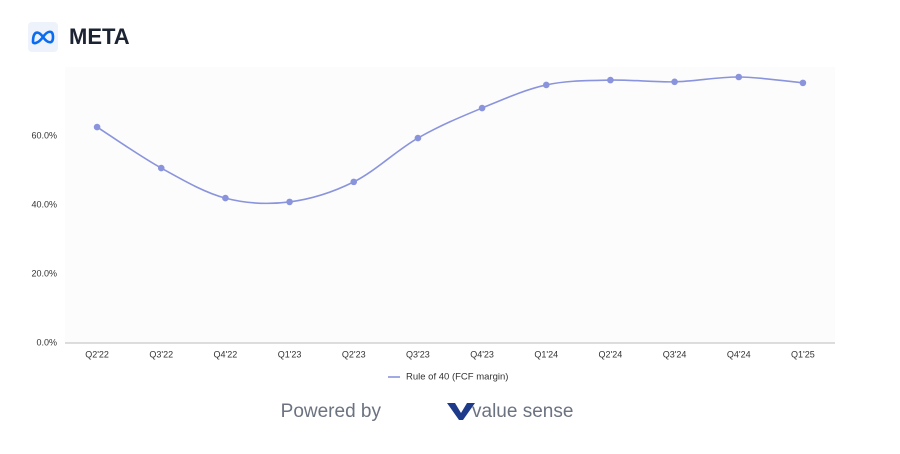 This screenshot has height=454, width=900. What do you see at coordinates (46, 342) in the screenshot?
I see `y-tick-label: 0.0%` at bounding box center [46, 342].